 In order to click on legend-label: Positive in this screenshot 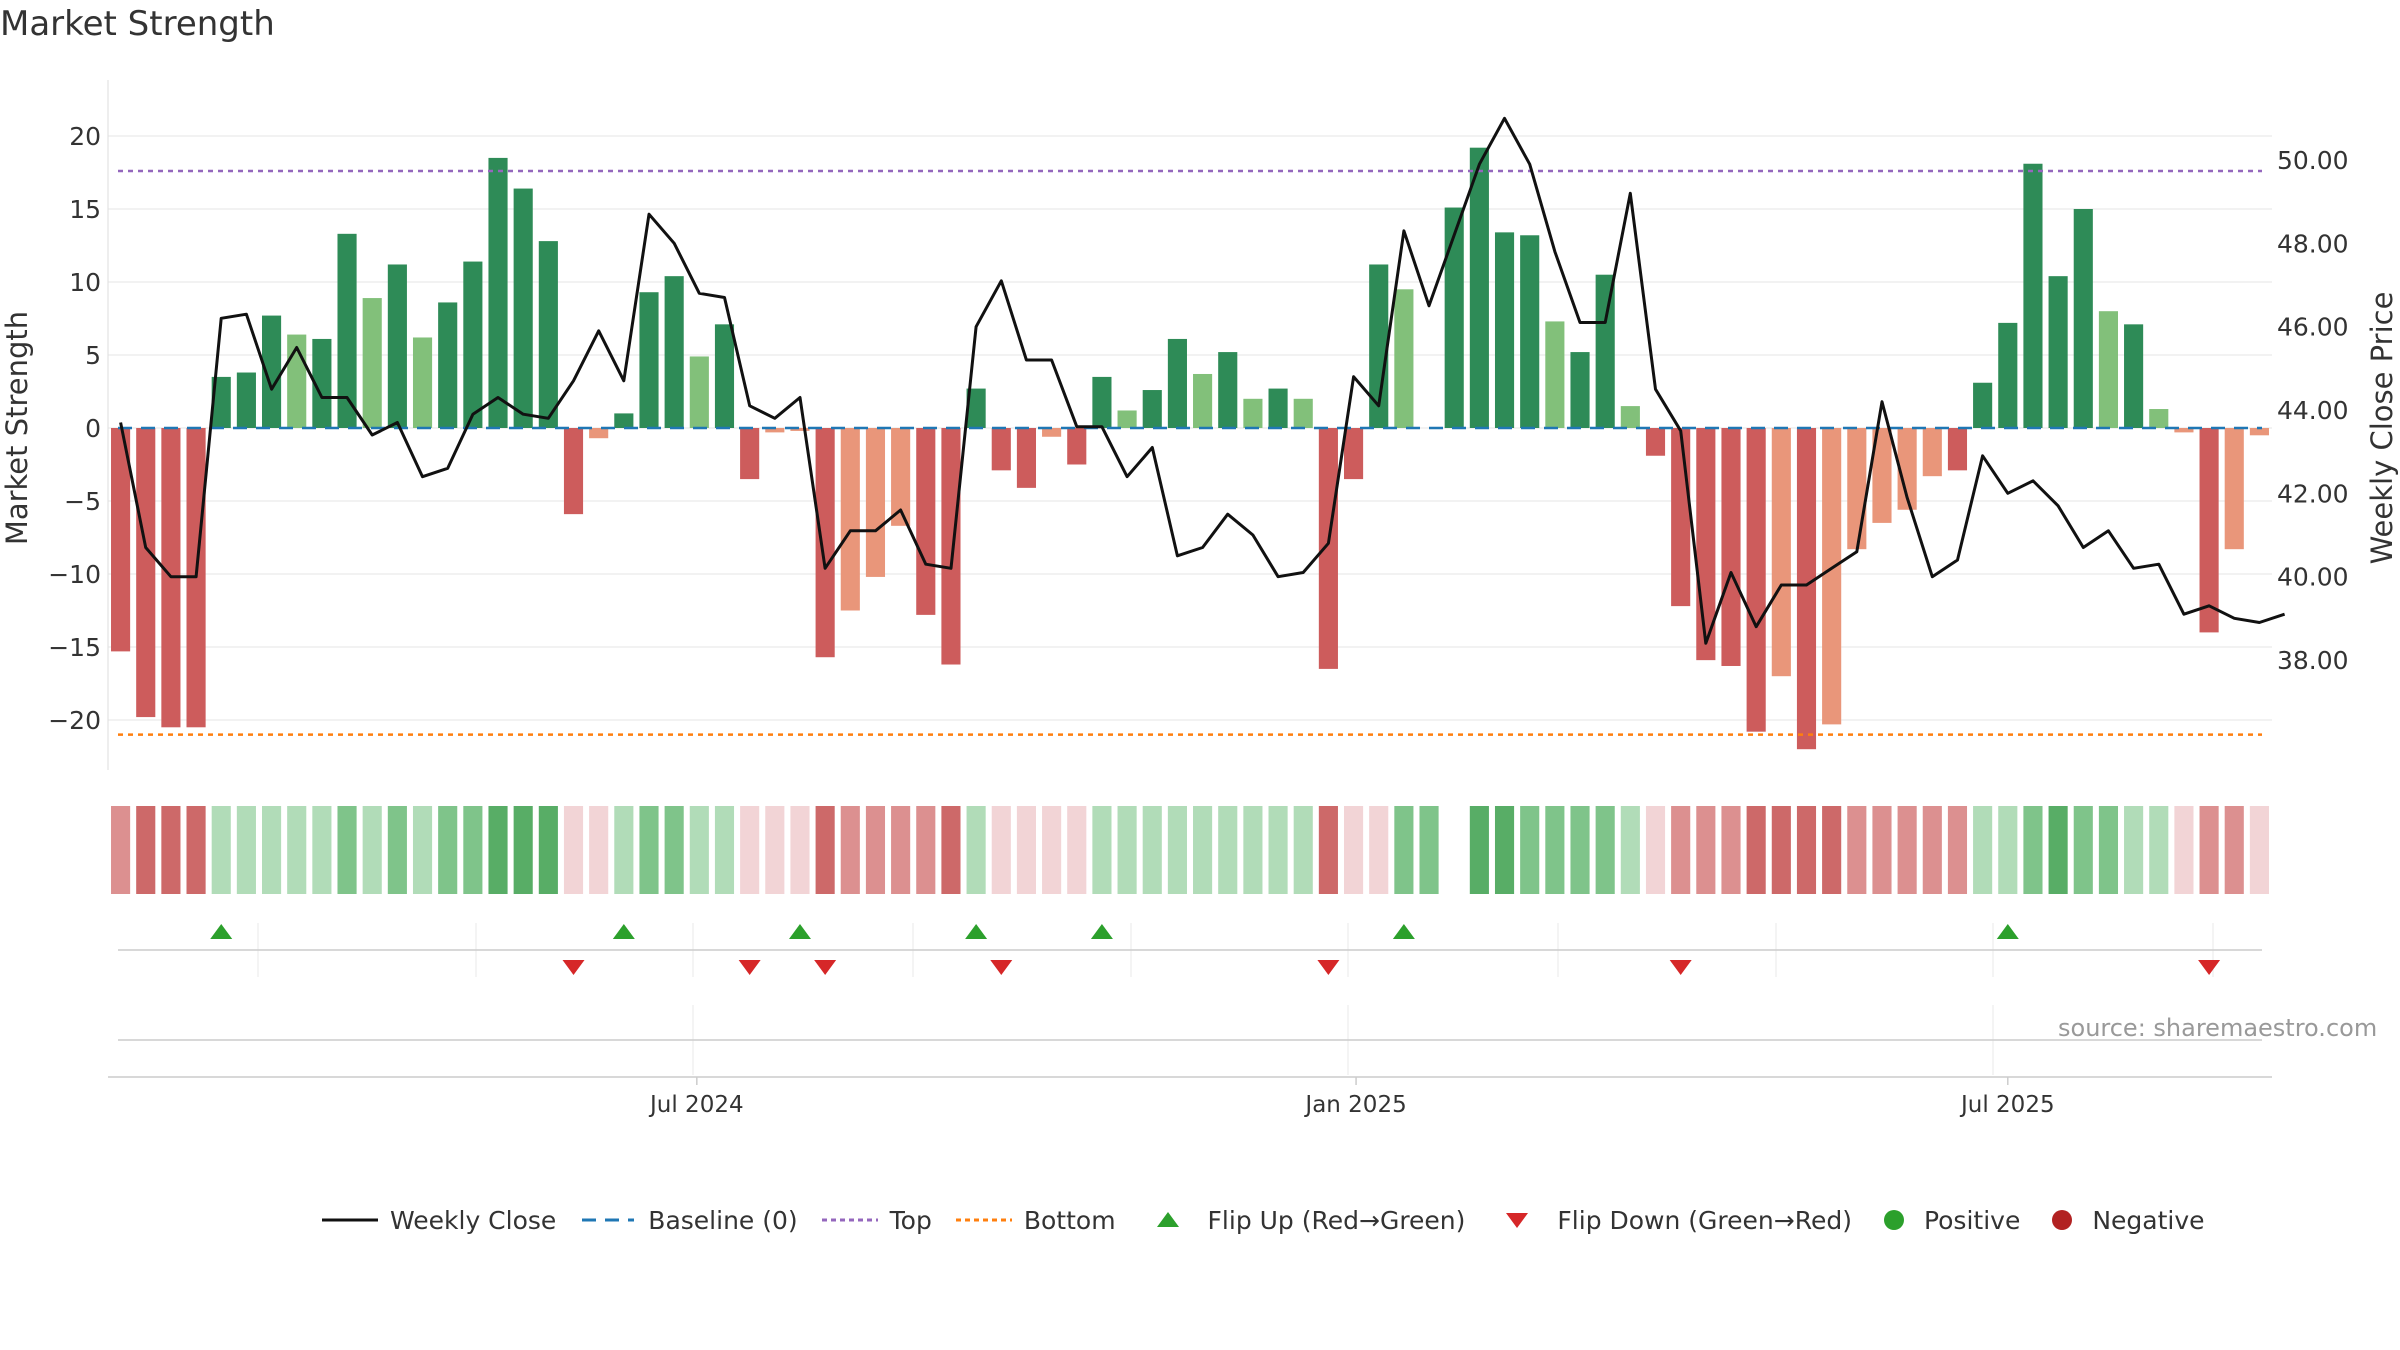, I will do `click(1972, 1220)`.